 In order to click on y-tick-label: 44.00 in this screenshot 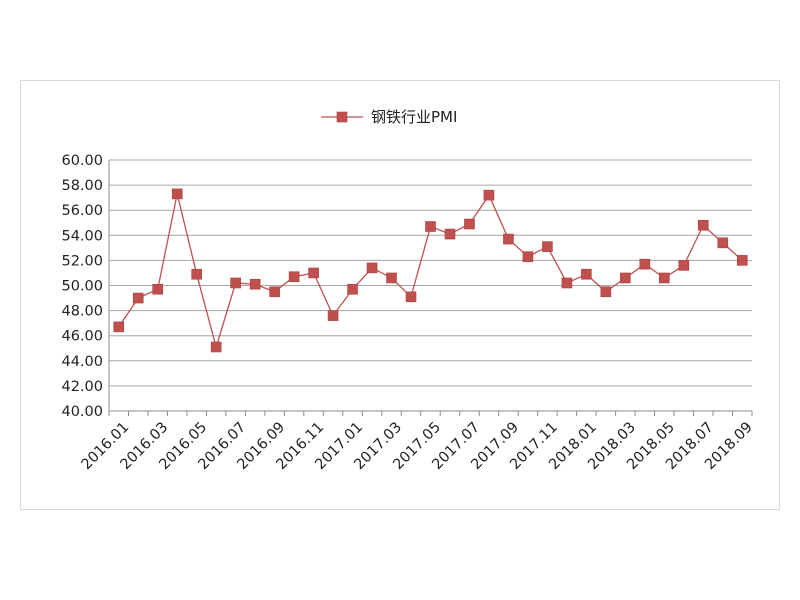, I will do `click(82, 362)`.